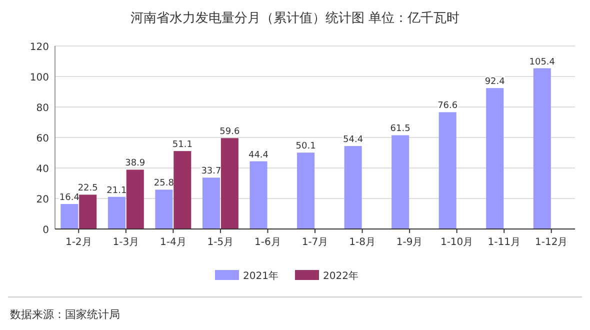  What do you see at coordinates (551, 242) in the screenshot?
I see `x-tick-label: 1-12月` at bounding box center [551, 242].